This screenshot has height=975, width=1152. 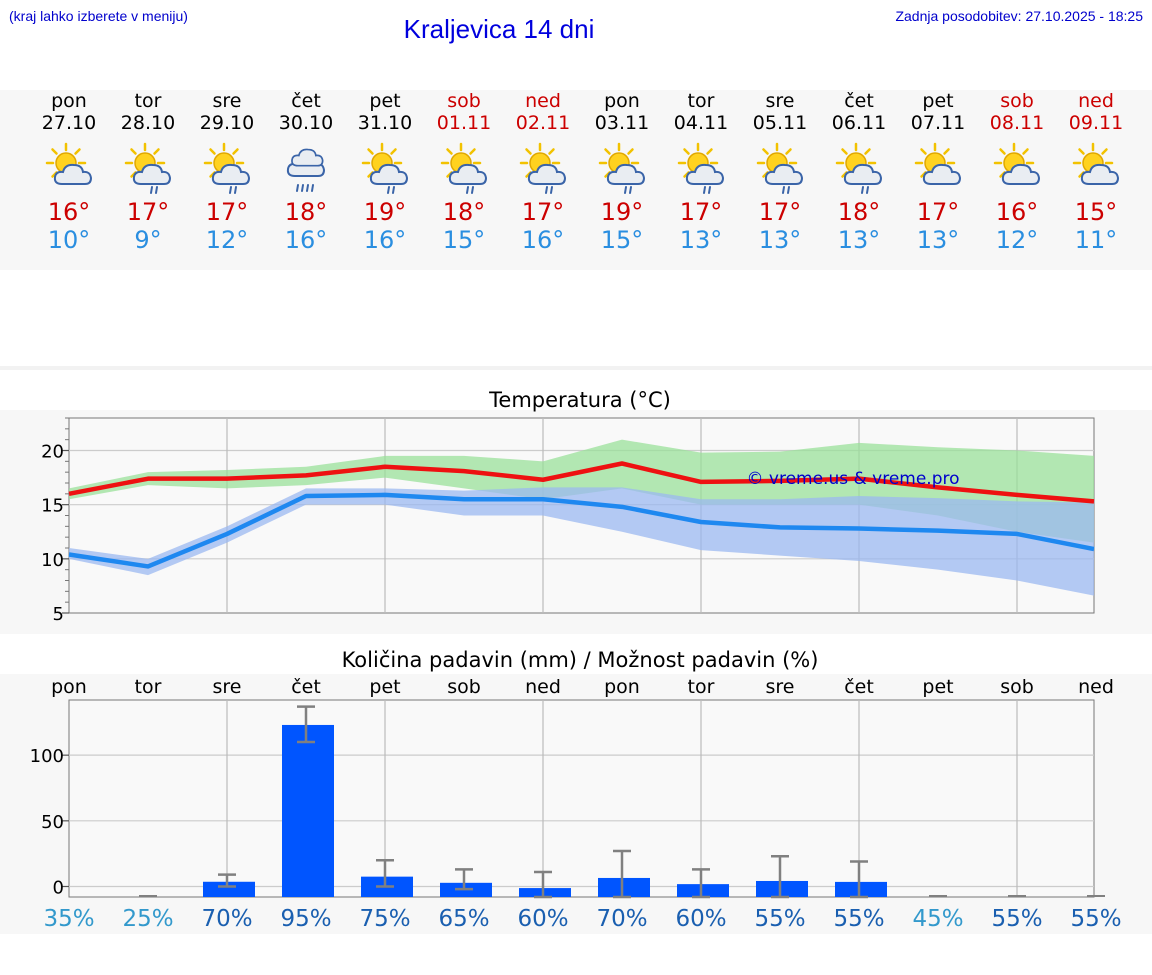 I want to click on day-column: ned 09.11 15° 11°, so click(x=1096, y=172).